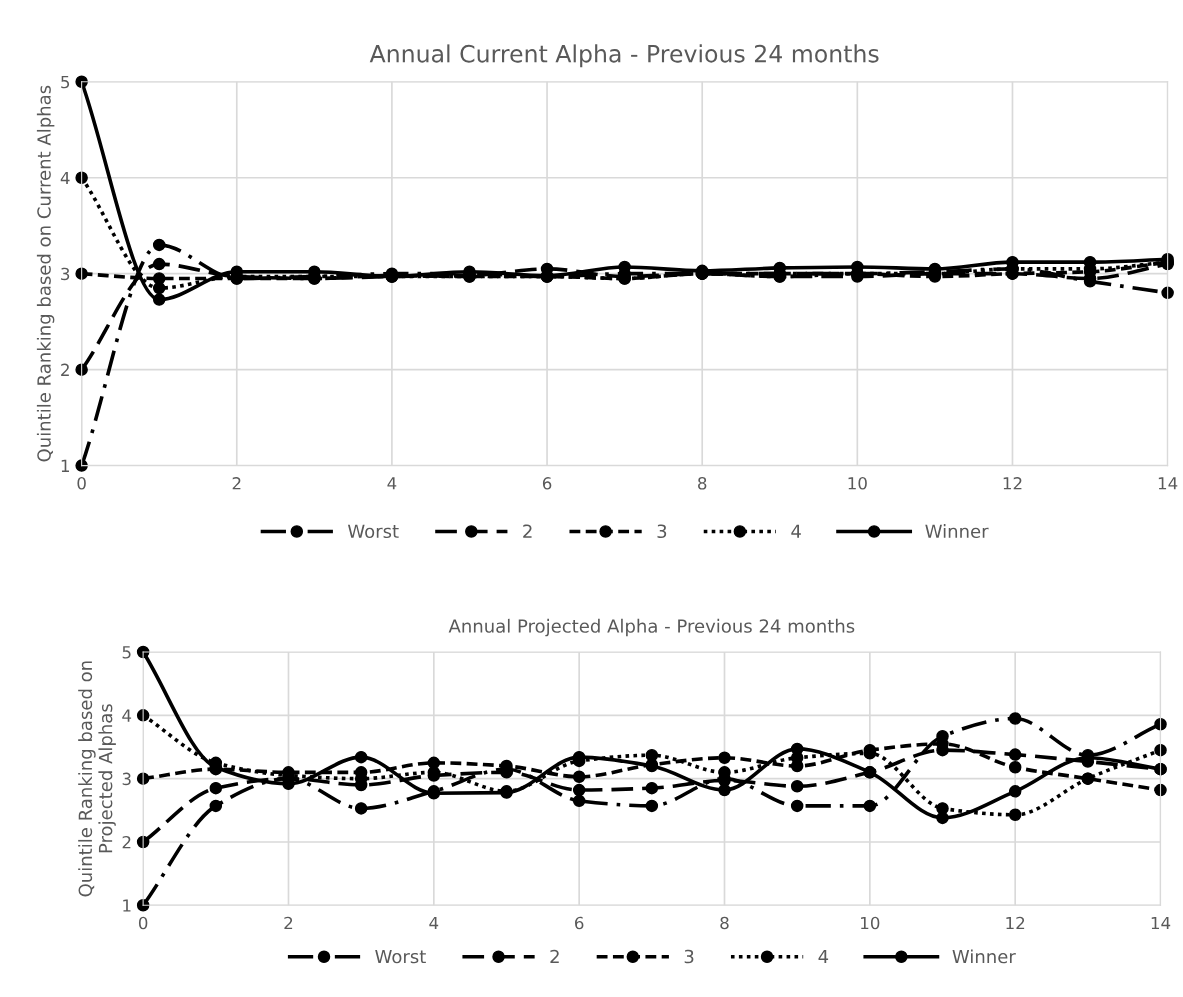 Image resolution: width=1183 pixels, height=997 pixels. I want to click on y-axis-title: Quintile Ranking based on Current Alphas, so click(45, 273).